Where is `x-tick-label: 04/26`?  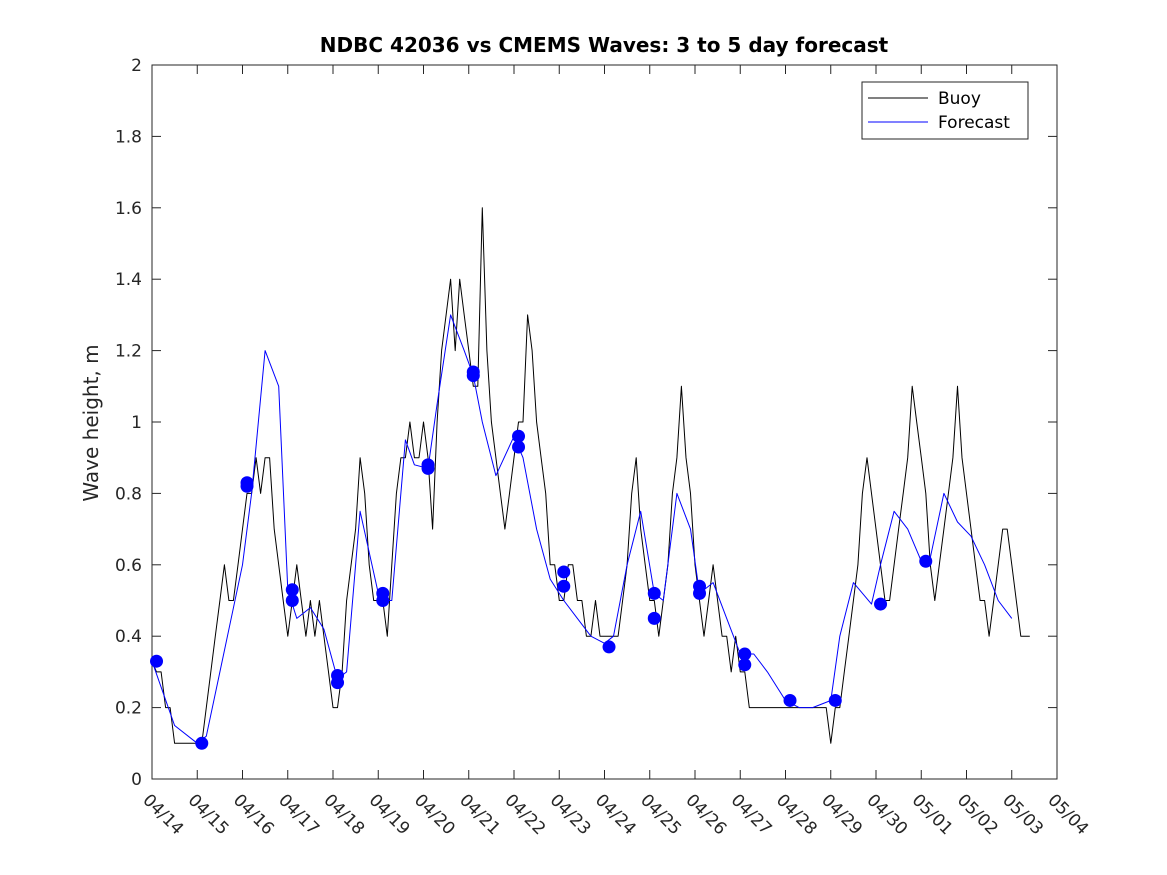 x-tick-label: 04/26 is located at coordinates (705, 814).